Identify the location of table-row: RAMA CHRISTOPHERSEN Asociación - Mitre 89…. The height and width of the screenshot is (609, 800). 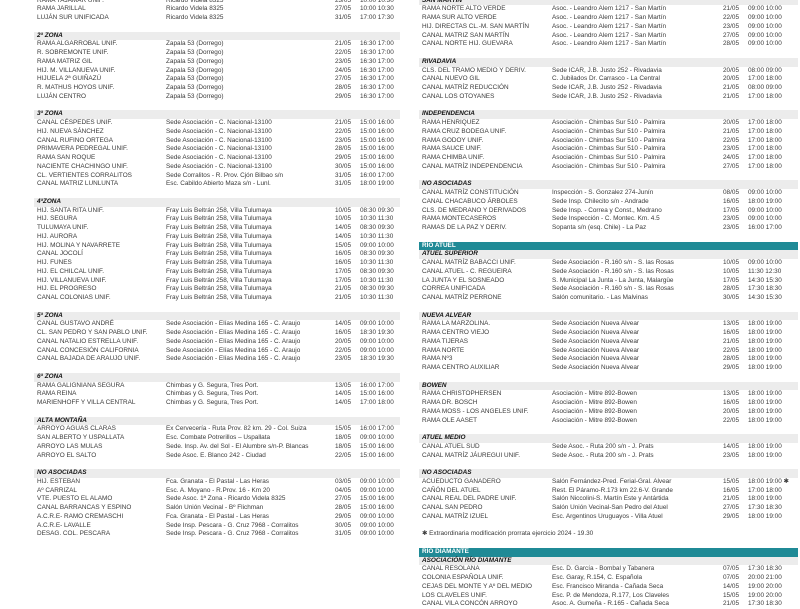
(608, 394).